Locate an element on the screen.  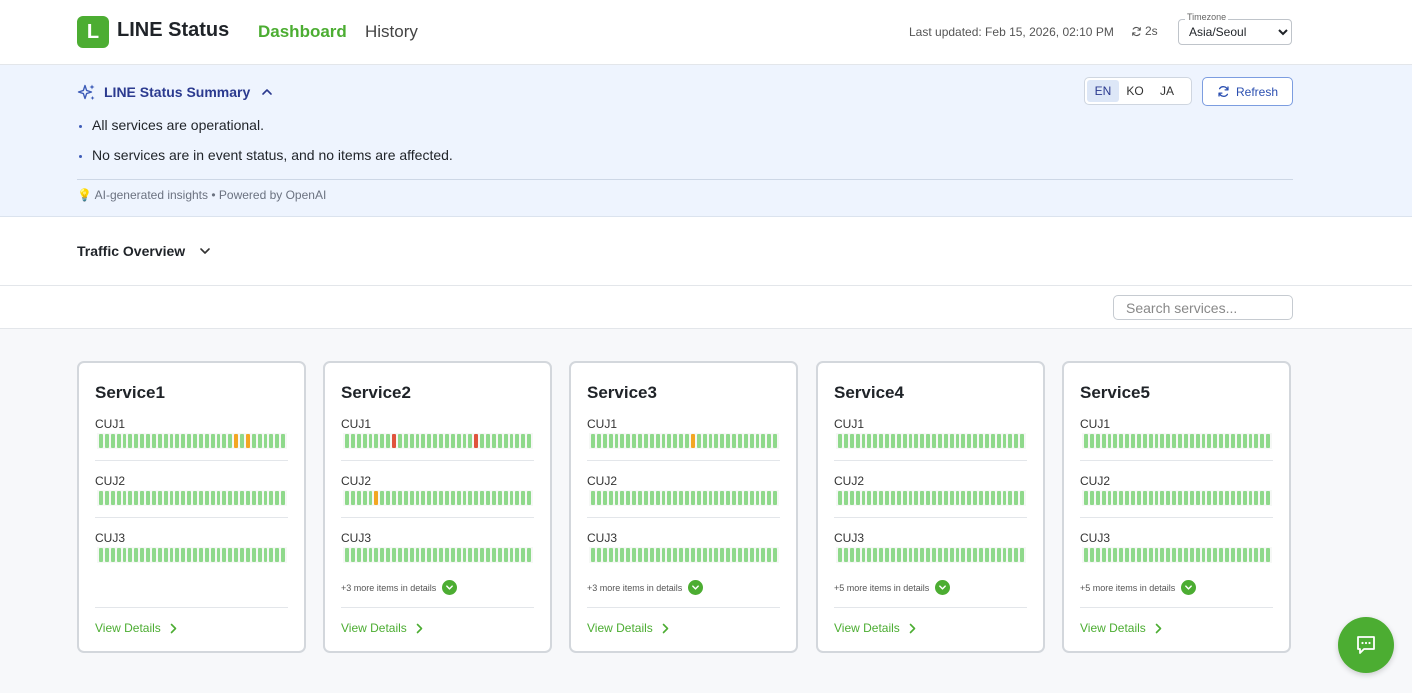
more-items-note: +5 more items in details is located at coordinates (892, 587).